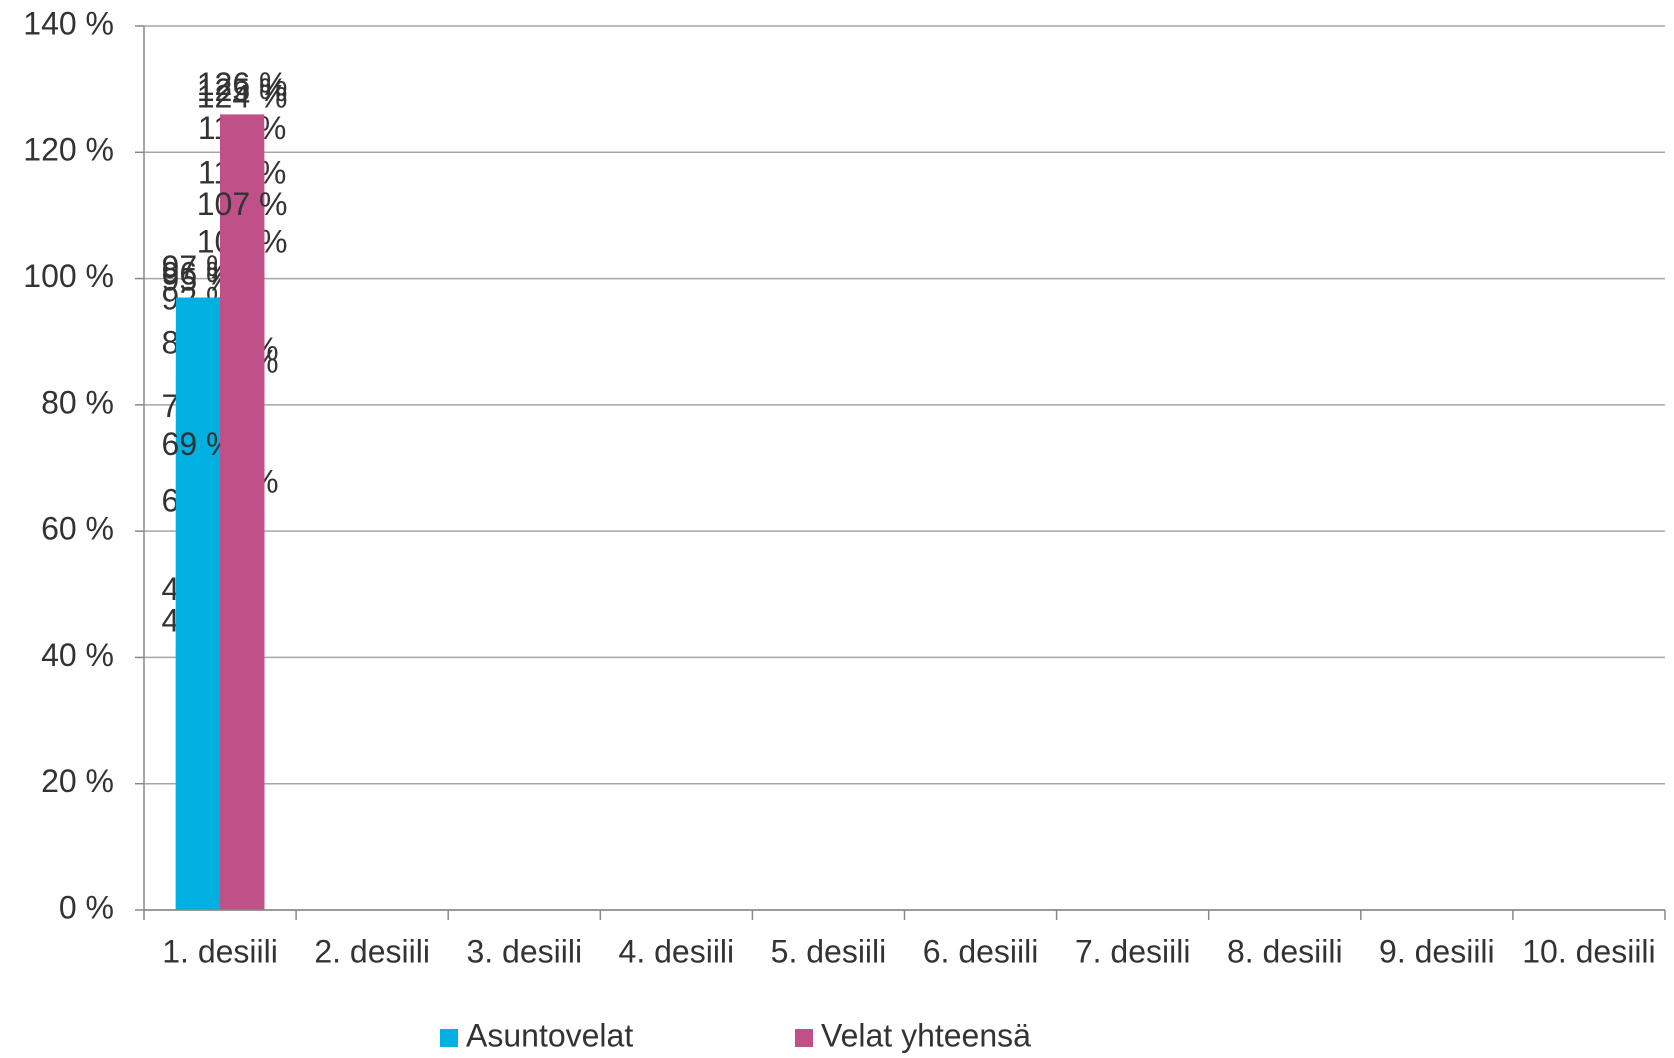 This screenshot has width=1674, height=1058. Describe the element at coordinates (242, 90) in the screenshot. I see `value-label: 125 %` at that location.